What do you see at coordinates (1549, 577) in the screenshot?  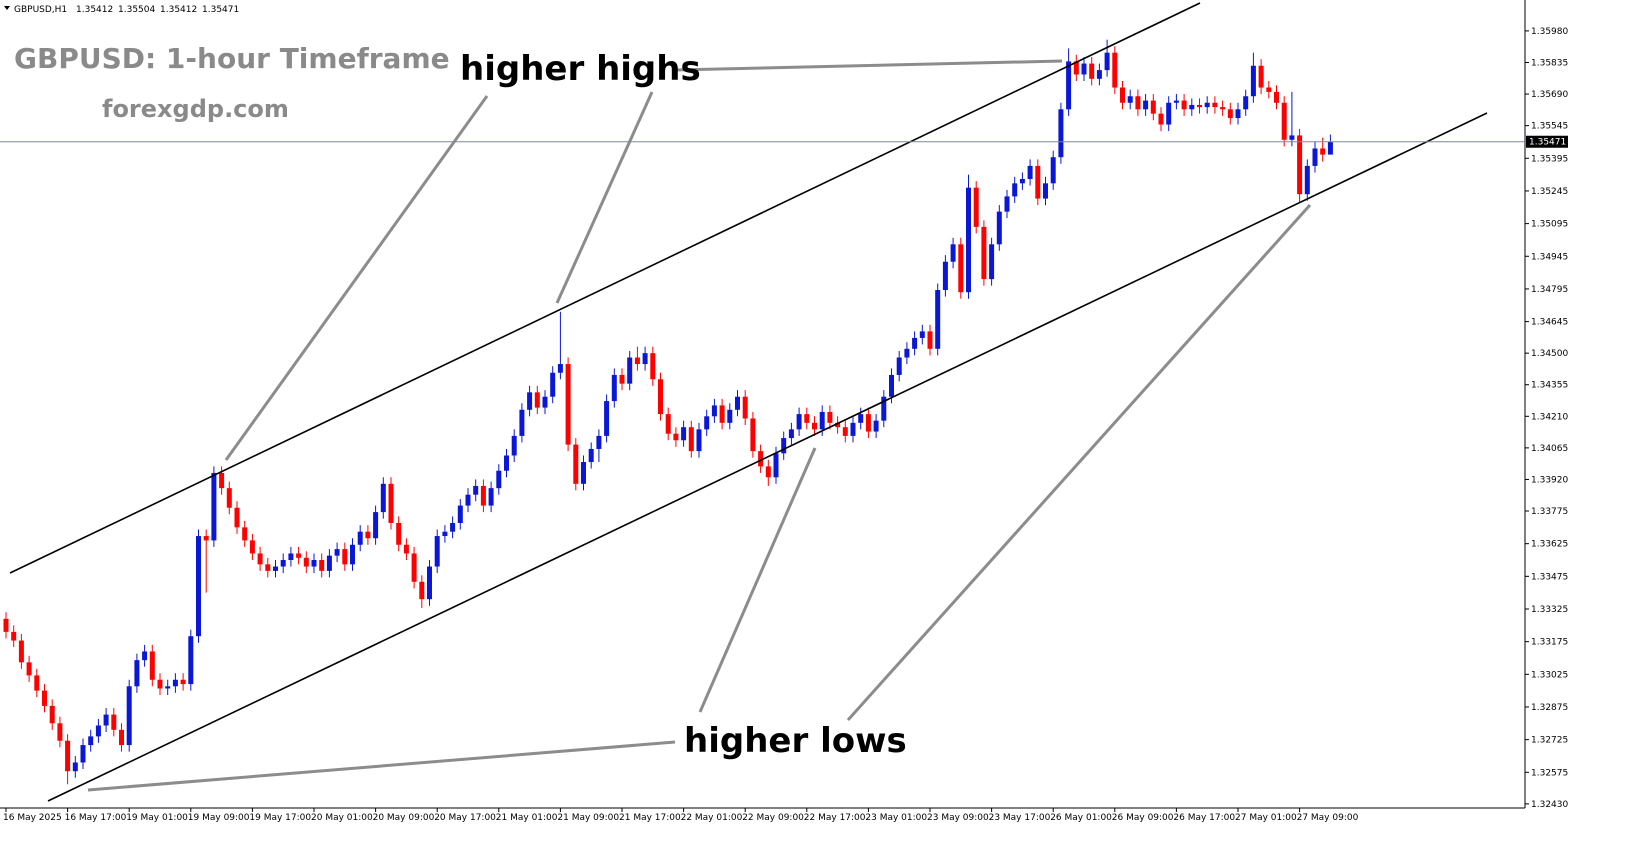 I see `y-tick-label: 1.33475` at bounding box center [1549, 577].